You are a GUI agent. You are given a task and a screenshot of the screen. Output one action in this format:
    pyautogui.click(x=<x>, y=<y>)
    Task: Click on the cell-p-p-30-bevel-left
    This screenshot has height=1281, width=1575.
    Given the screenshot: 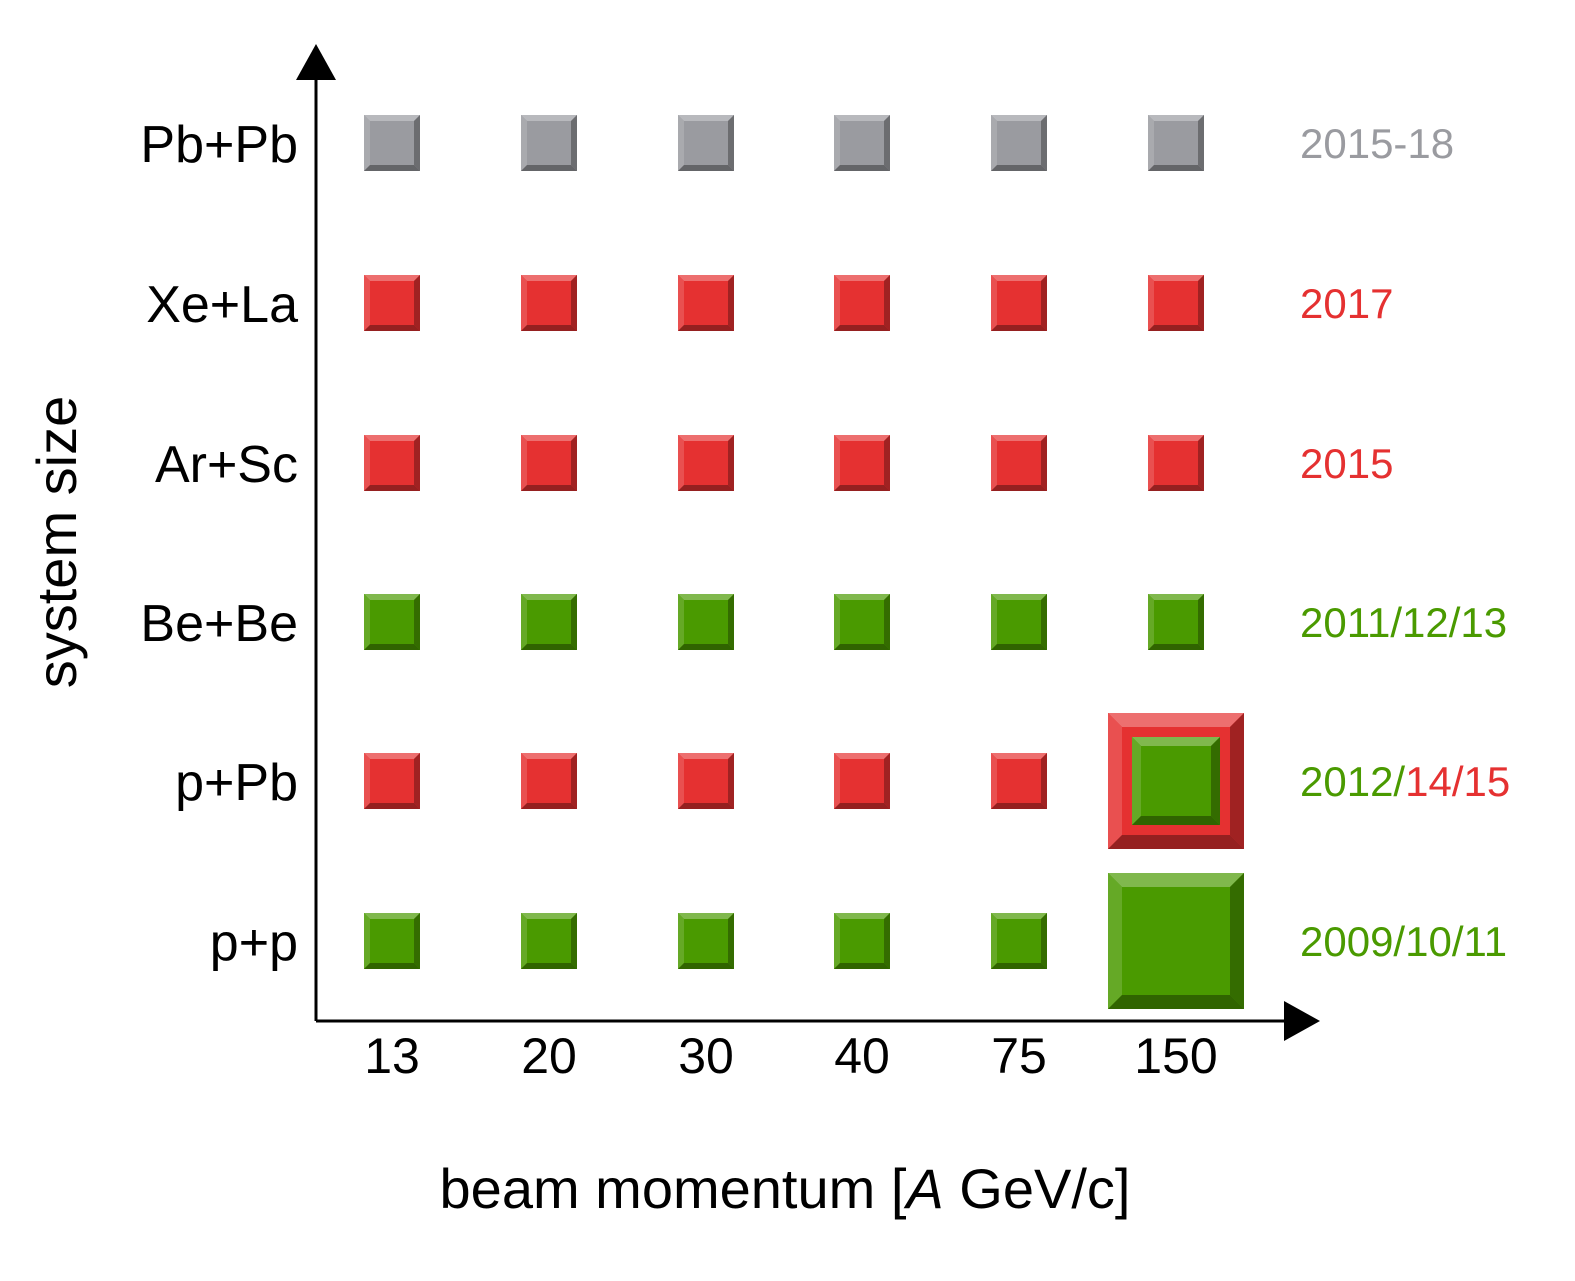 What is the action you would take?
    pyautogui.click(x=681, y=941)
    